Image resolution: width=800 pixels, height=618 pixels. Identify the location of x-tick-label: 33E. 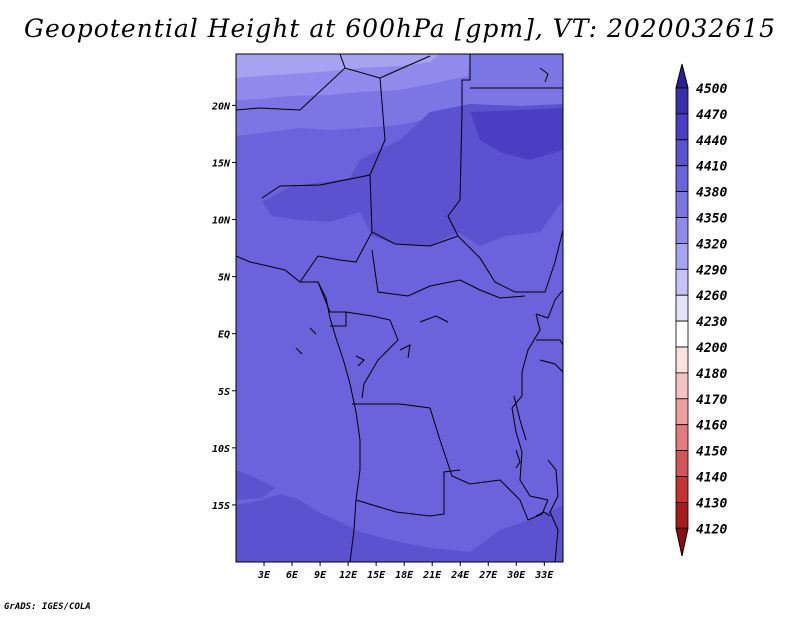
(544, 575).